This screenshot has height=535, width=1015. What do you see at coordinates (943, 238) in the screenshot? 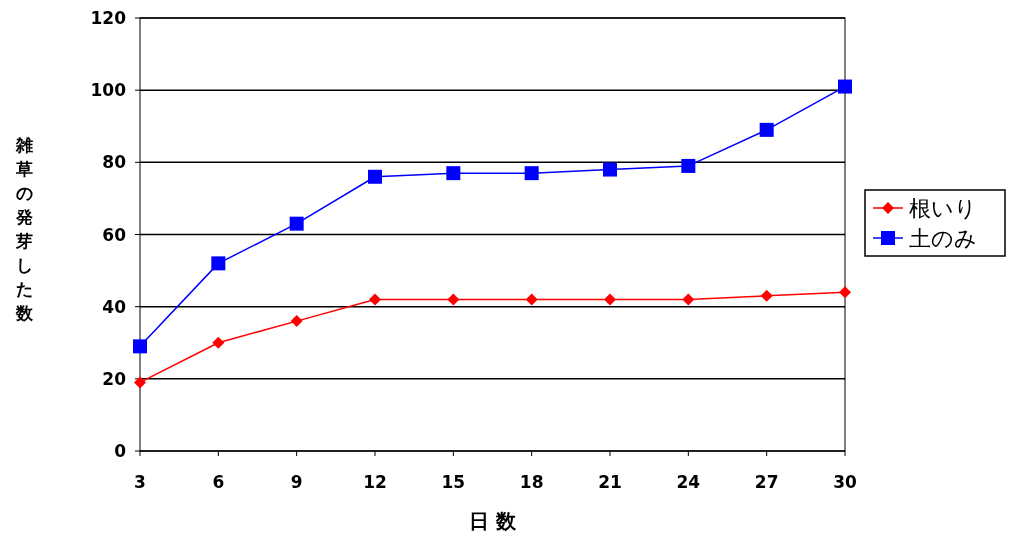
I see `legend-label: 土のみ` at bounding box center [943, 238].